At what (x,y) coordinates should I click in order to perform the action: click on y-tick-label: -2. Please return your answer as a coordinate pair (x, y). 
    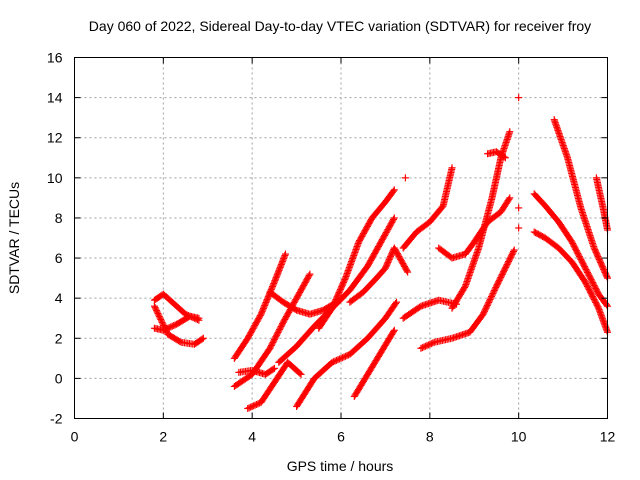
    Looking at the image, I should click on (56, 419).